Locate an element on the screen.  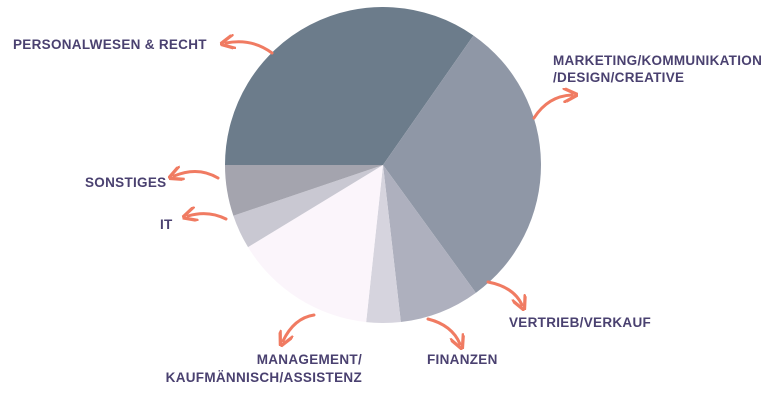
arrow-sonstiges is located at coordinates (197, 174).